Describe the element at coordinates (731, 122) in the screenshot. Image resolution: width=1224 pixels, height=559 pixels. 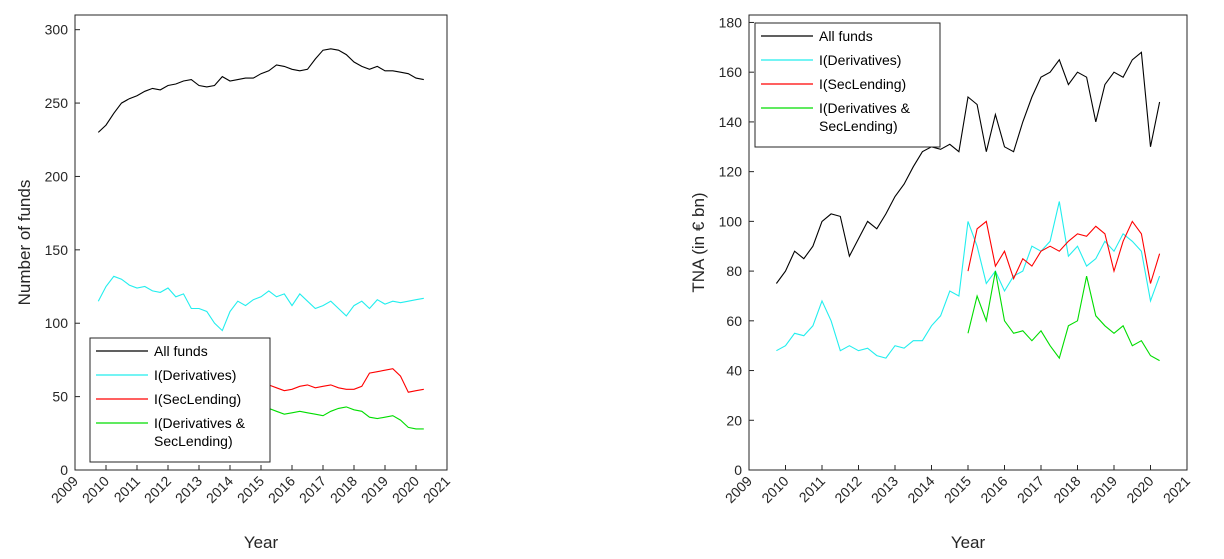
I see `y-tick-label: 140` at that location.